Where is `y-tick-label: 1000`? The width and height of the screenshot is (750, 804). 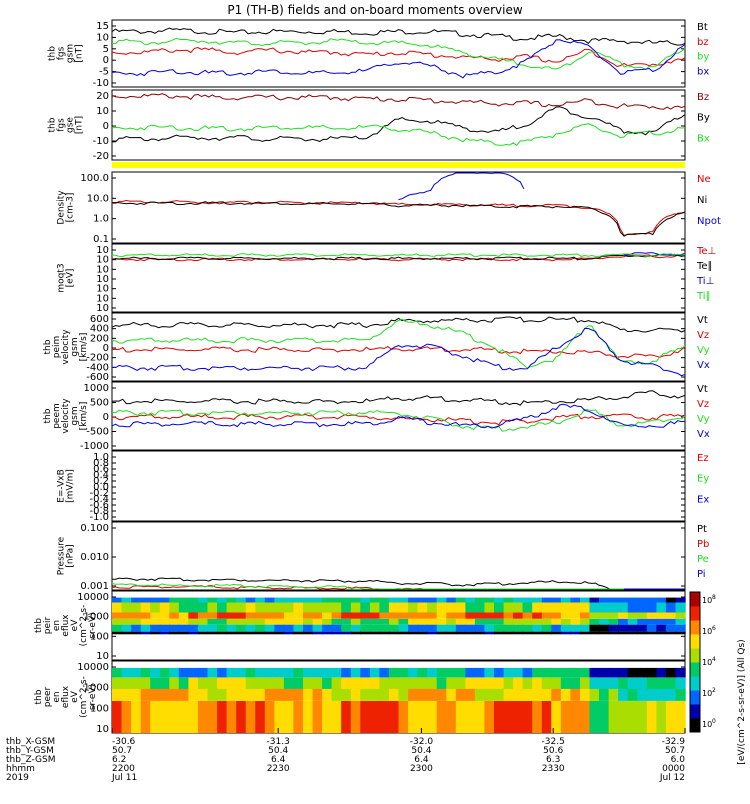
y-tick-label: 1000 is located at coordinates (96, 688).